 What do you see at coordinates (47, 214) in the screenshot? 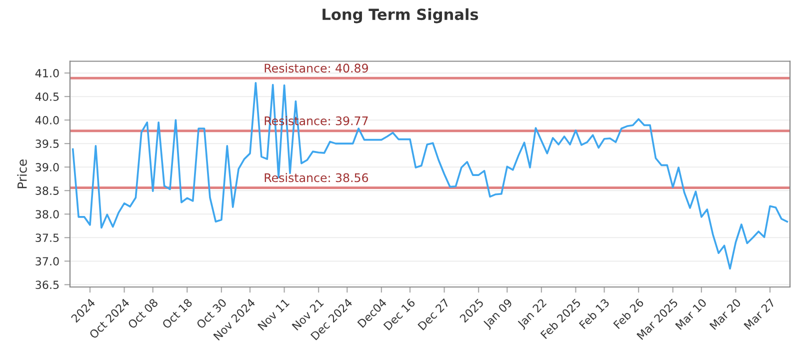
I see `y-tick-label: 38.0` at bounding box center [47, 214].